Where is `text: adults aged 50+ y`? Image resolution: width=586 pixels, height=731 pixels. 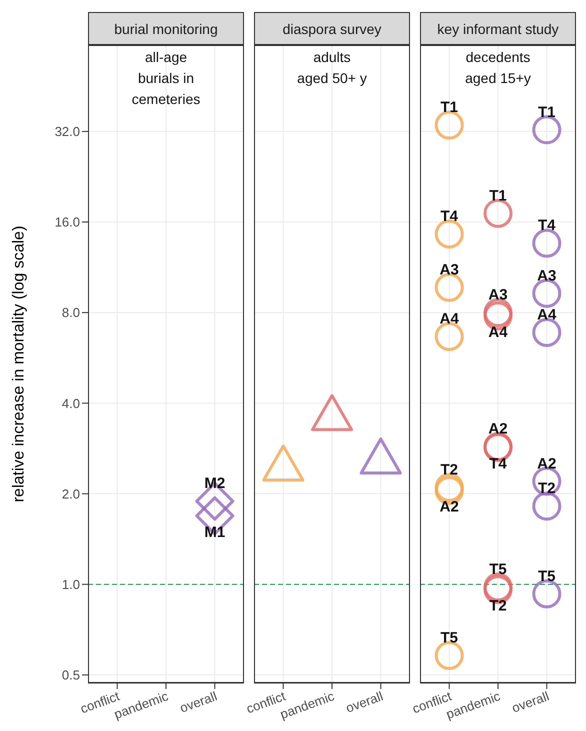
text: adults aged 50+ y is located at coordinates (332, 68).